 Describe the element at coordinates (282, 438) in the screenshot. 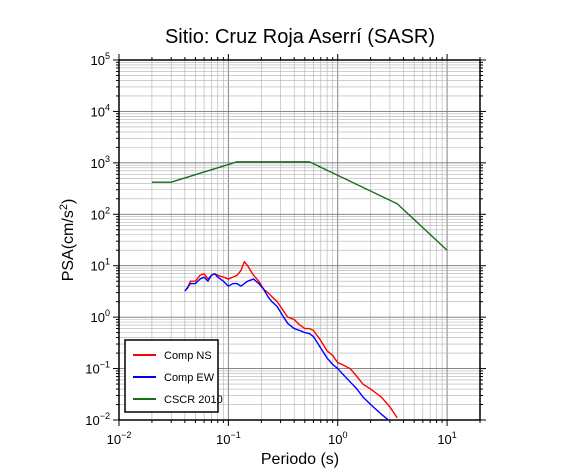

I see `x-tick-labels: 10⁻² 10⁻¹ 10⁰ 10¹` at that location.